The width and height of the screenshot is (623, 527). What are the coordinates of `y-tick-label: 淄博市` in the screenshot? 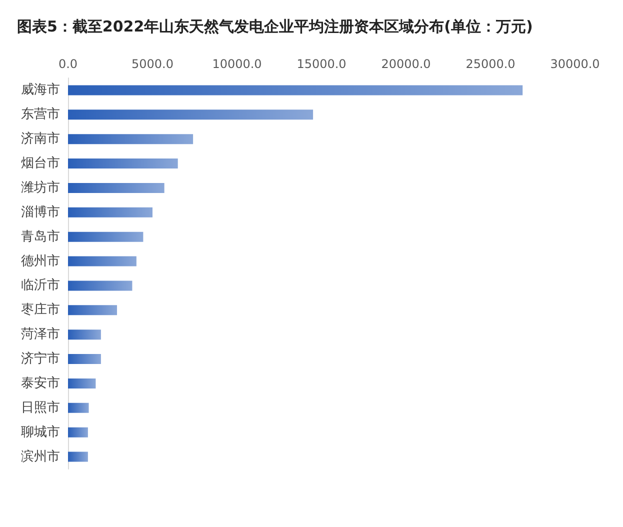 It's located at (40, 212).